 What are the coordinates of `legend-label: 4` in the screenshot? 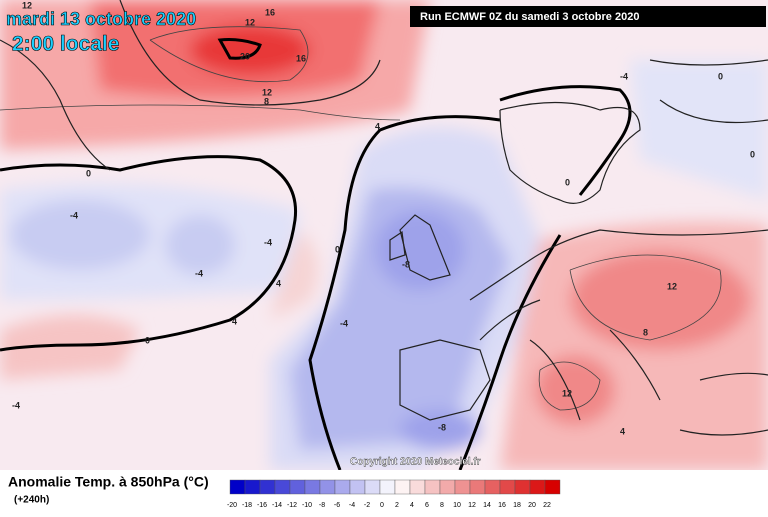 It's located at (412, 505).